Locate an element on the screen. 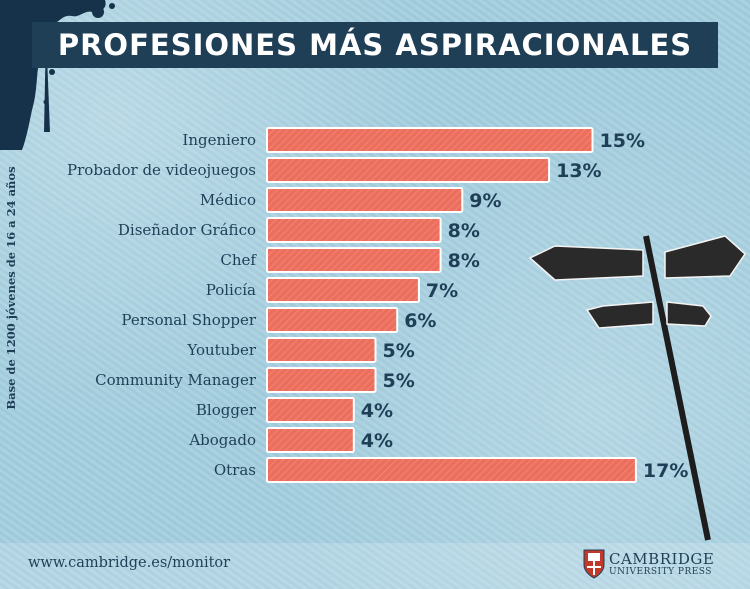 This screenshot has height=589, width=750. category-label: Community Manager is located at coordinates (176, 380).